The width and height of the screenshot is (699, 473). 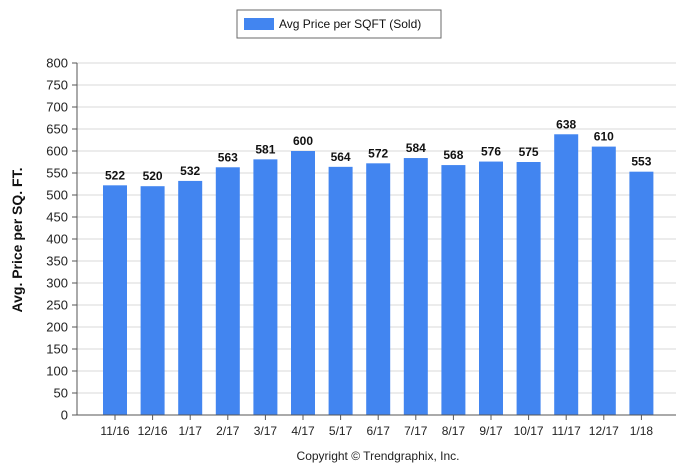 What do you see at coordinates (57, 283) in the screenshot?
I see `y-tick-label: 300` at bounding box center [57, 283].